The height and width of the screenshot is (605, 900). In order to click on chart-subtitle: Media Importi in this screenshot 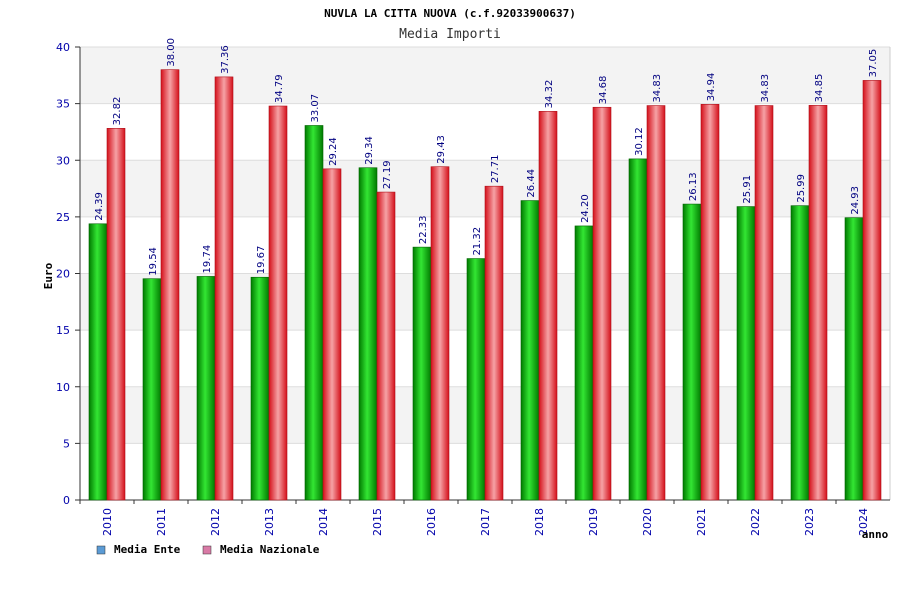, I will do `click(450, 34)`.